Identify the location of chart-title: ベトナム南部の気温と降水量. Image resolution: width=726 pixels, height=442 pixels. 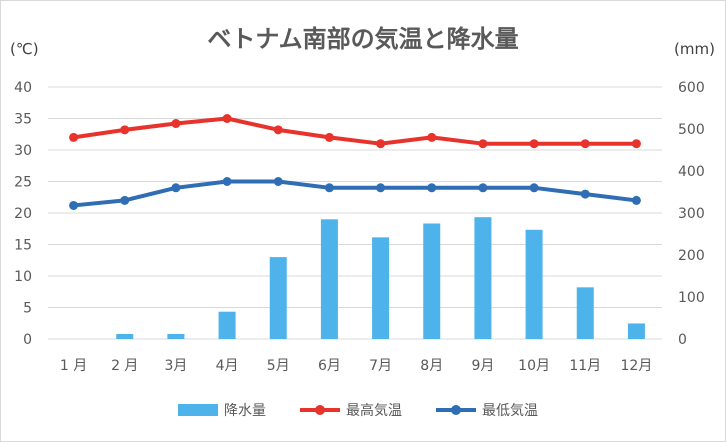
(362, 39).